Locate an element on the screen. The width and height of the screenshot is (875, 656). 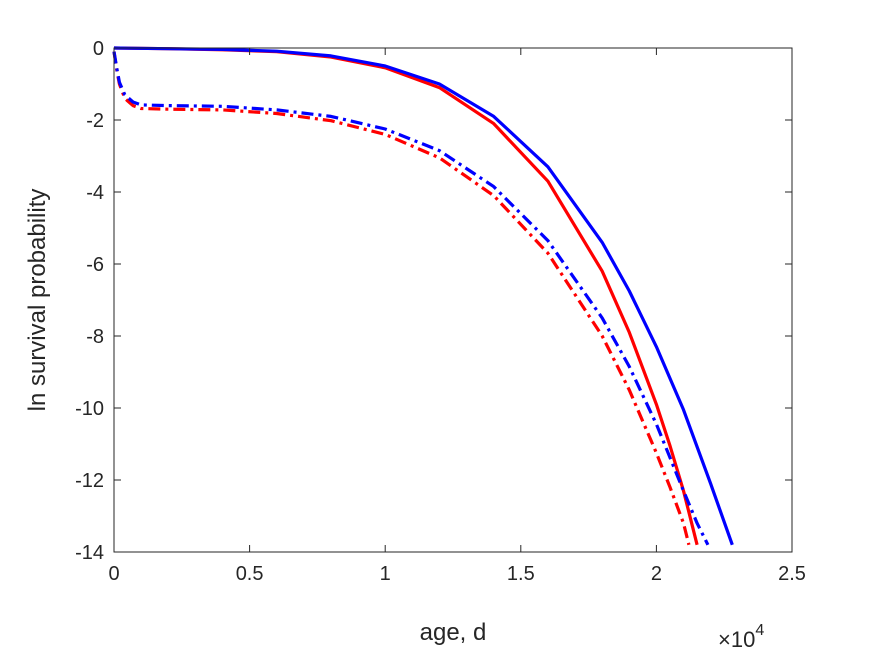
y-tick-label: -4 is located at coordinates (95, 193).